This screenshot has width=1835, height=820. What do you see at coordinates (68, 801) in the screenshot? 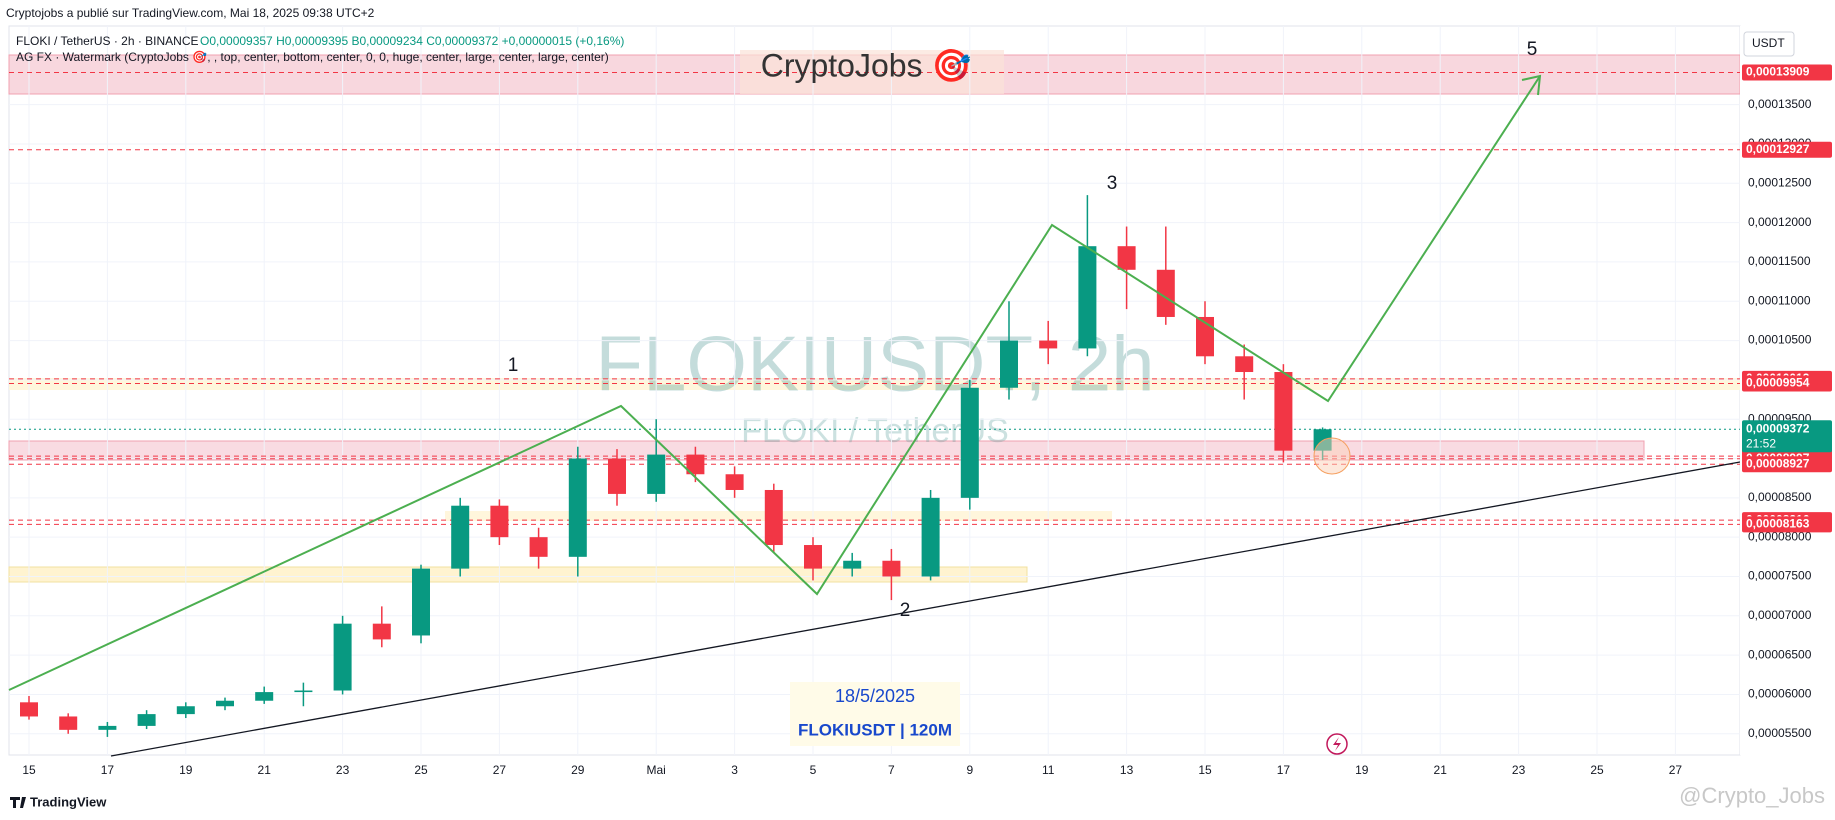
I see `footer-logo: TradingView` at bounding box center [68, 801].